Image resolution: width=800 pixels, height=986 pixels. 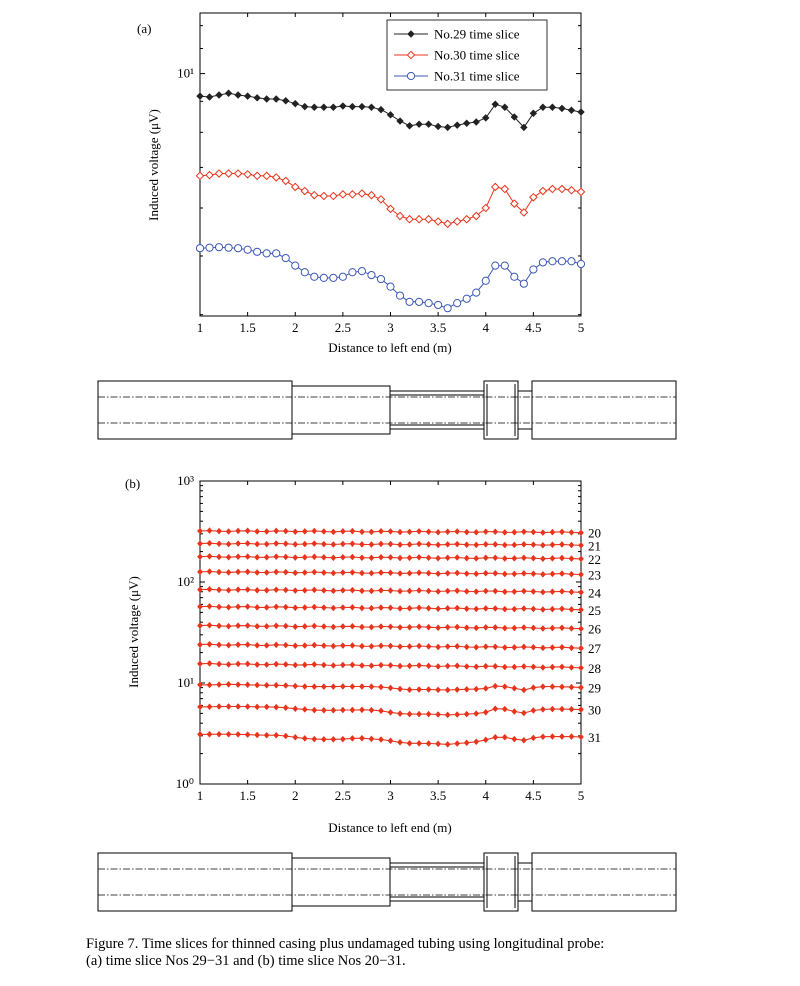 What do you see at coordinates (248, 327) in the screenshot?
I see `x-tick-label-a: 1.5` at bounding box center [248, 327].